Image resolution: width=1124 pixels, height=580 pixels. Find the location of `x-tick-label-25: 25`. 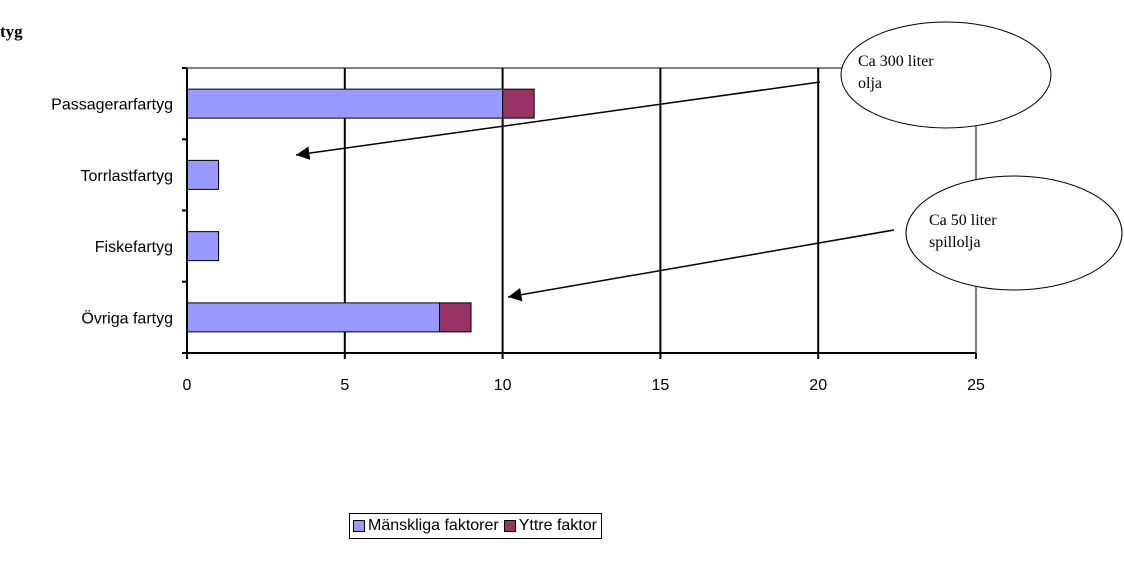

x-tick-label-25: 25 is located at coordinates (976, 385).